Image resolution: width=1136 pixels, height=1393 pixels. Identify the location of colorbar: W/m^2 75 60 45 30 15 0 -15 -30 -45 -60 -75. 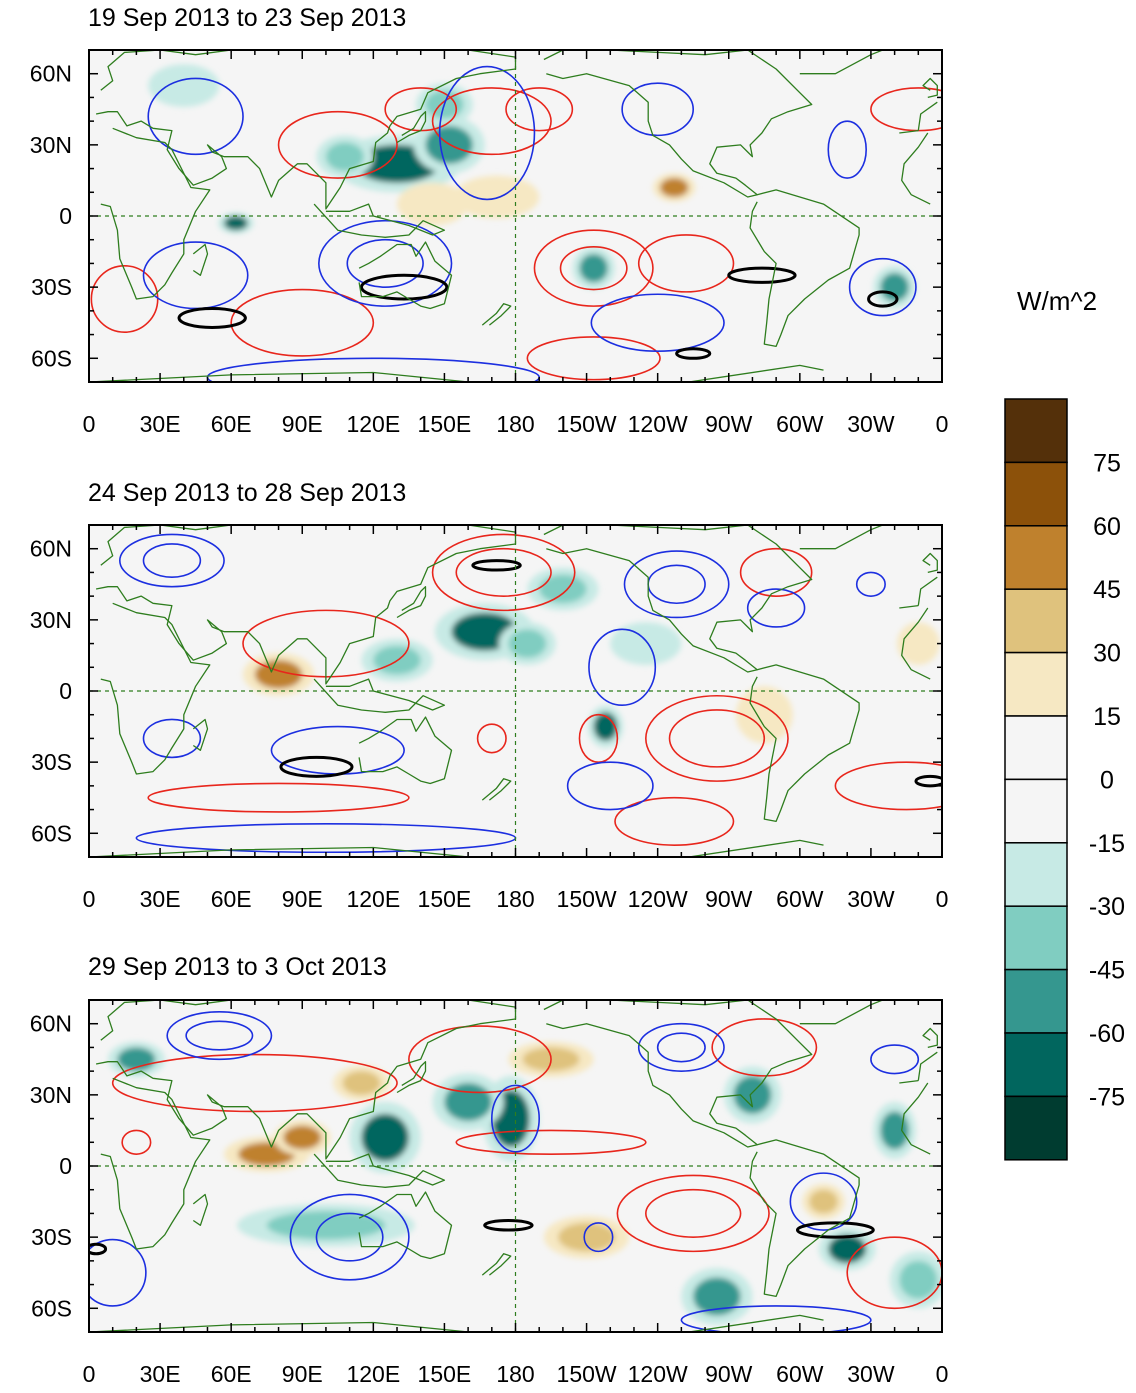
(1064, 723).